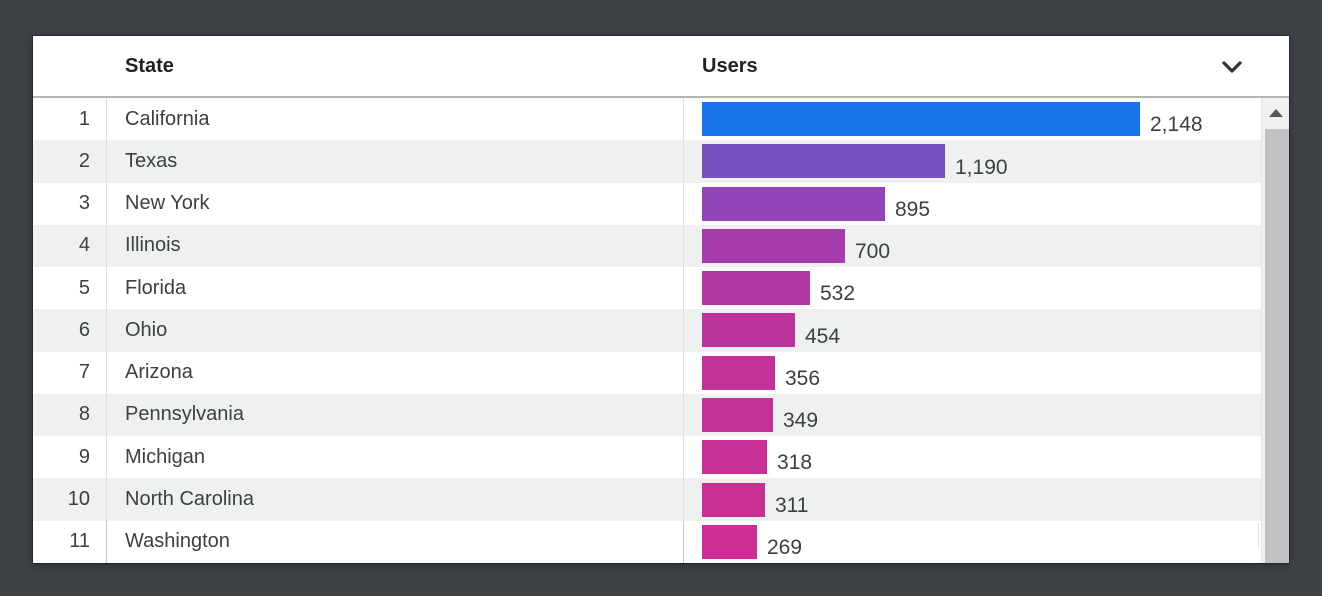 This screenshot has height=596, width=1322. Describe the element at coordinates (84, 118) in the screenshot. I see `rank-cell: 1` at that location.